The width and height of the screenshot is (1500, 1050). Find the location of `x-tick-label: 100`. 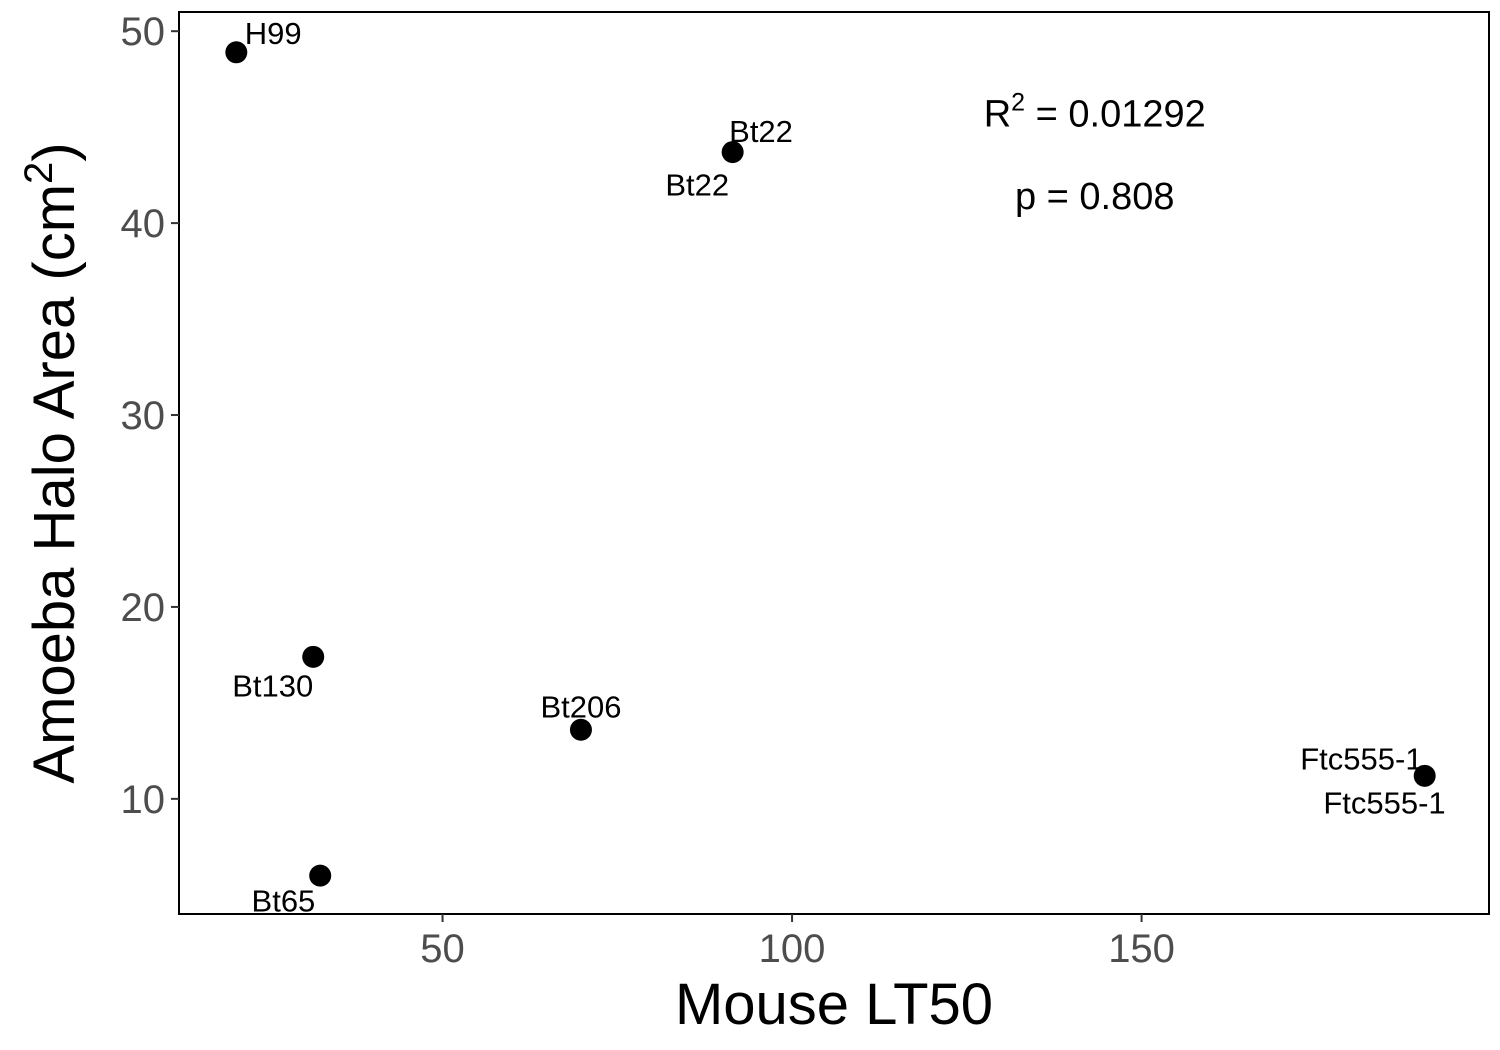

x-tick-label: 100 is located at coordinates (792, 949).